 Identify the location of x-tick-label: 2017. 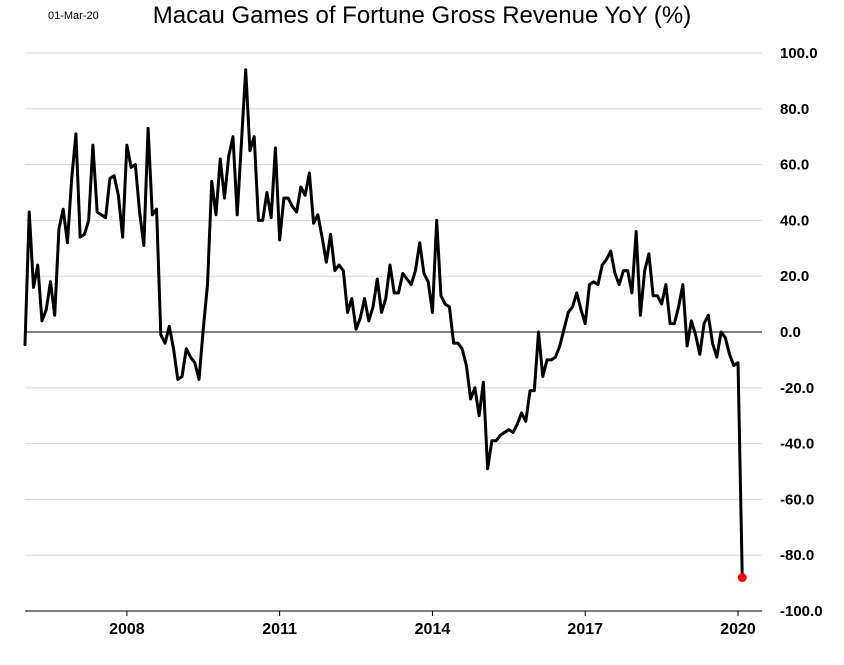
(585, 629).